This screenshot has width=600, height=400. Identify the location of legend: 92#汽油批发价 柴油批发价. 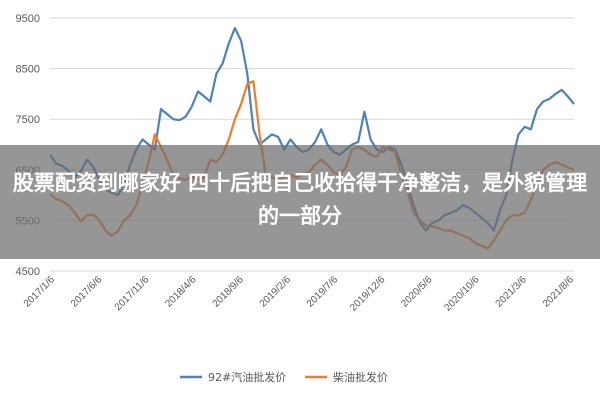
(284, 377).